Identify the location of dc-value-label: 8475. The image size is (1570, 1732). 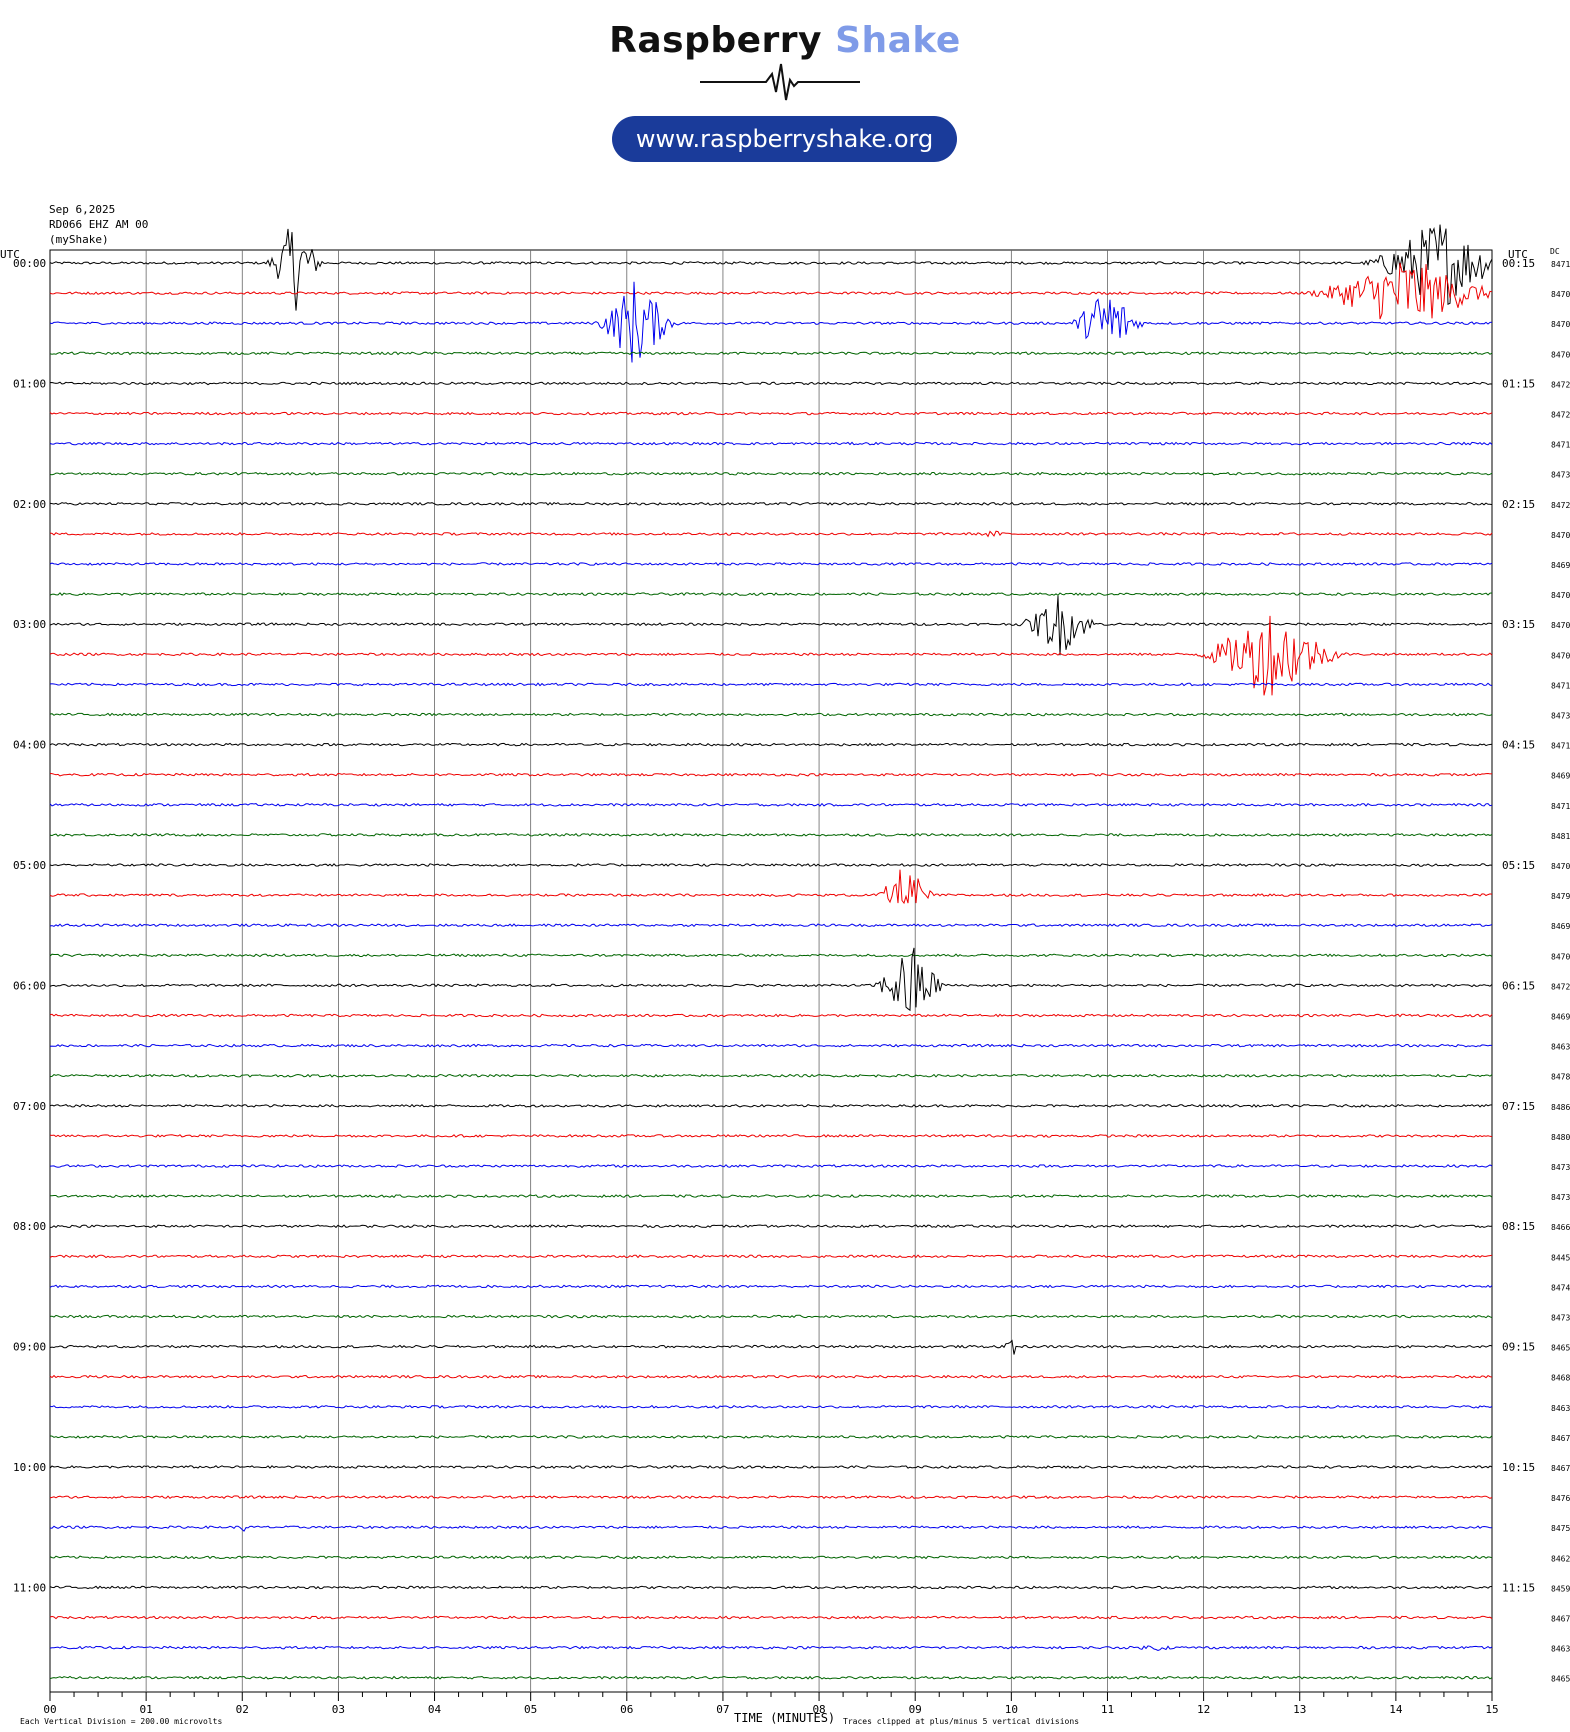
(1560, 1528).